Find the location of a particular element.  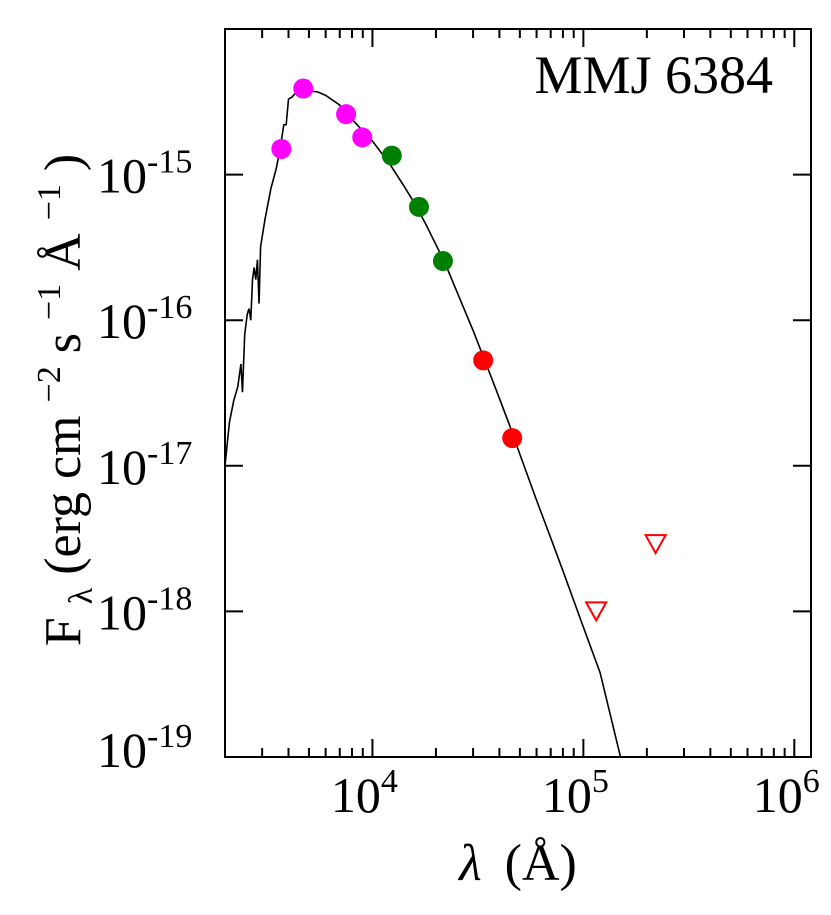

y-axis-sup3: −1 is located at coordinates (49, 202).